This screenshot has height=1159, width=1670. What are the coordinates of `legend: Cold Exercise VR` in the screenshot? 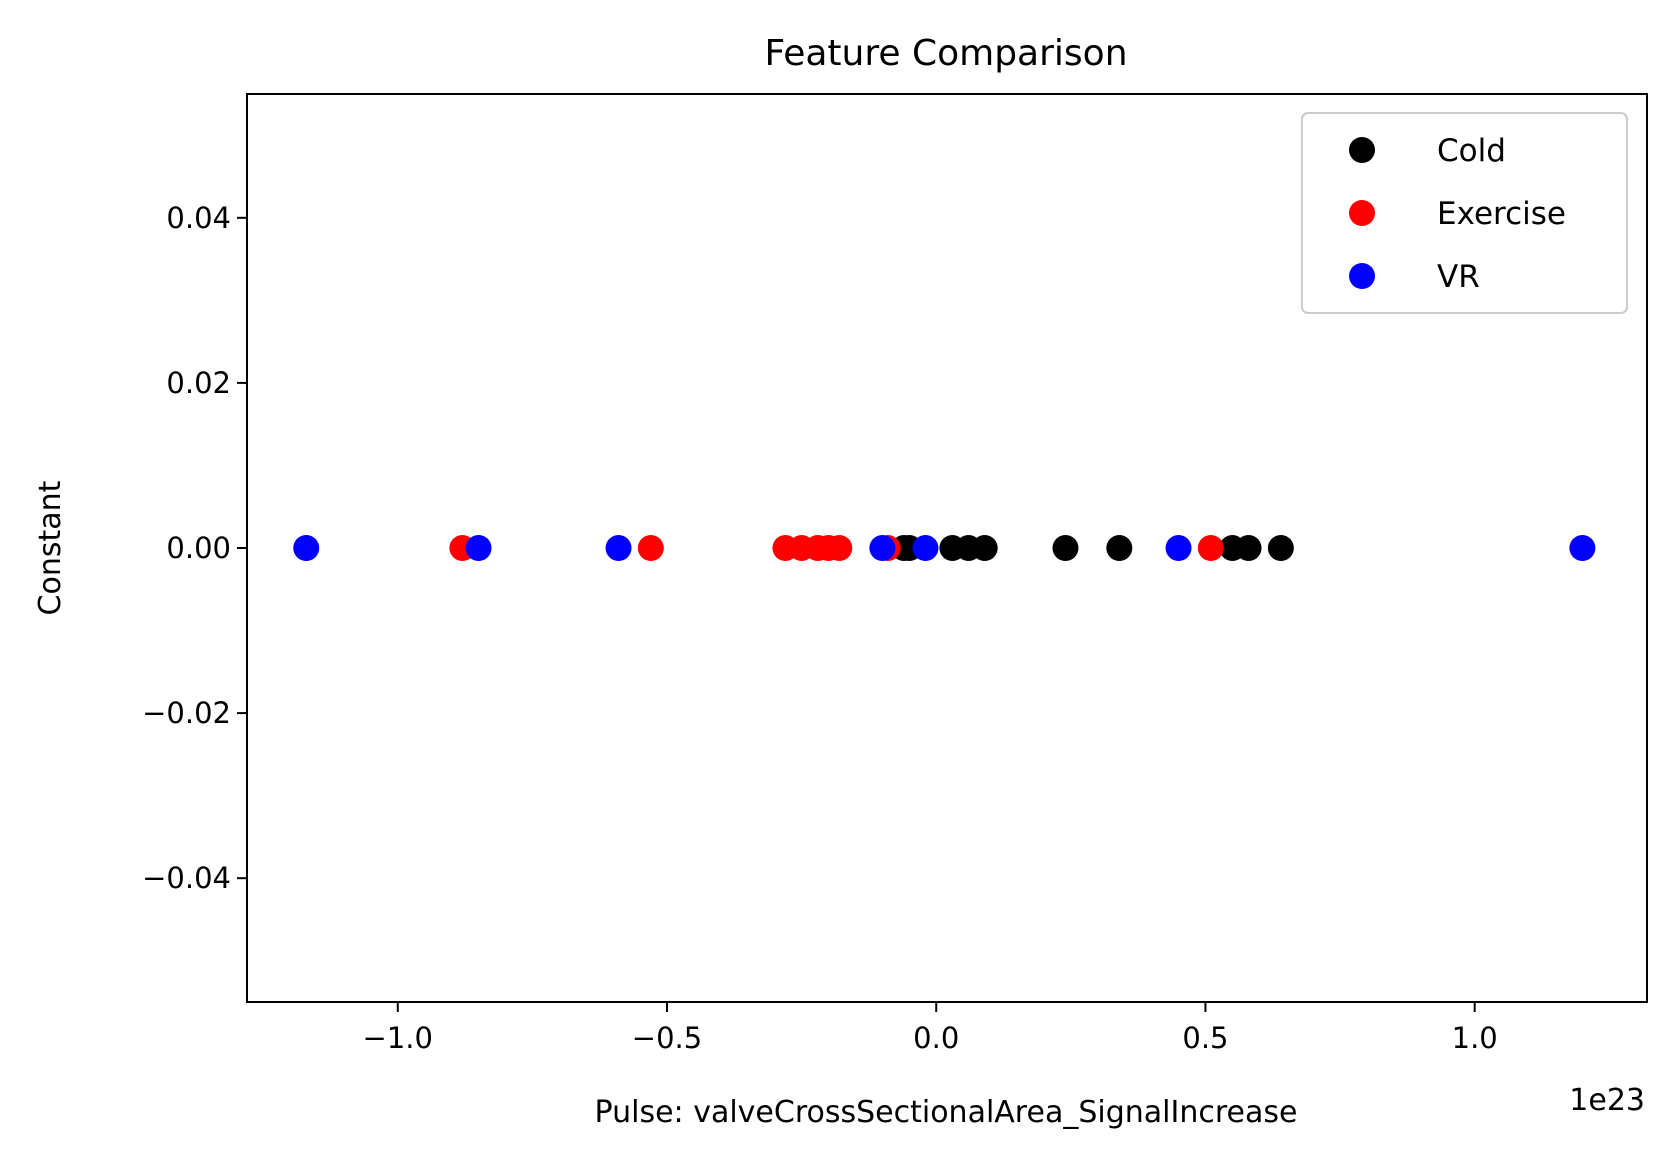 It's located at (1464, 213).